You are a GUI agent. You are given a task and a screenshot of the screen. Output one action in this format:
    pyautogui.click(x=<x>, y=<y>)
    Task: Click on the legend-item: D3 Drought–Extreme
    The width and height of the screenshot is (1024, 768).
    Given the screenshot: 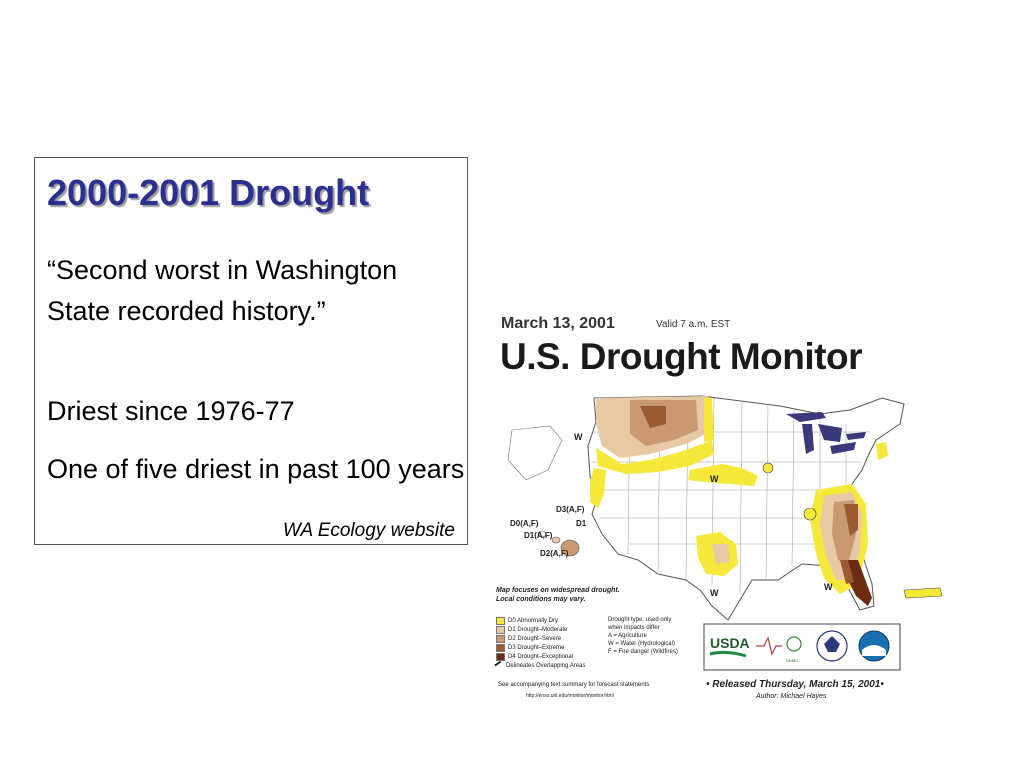 What is the action you would take?
    pyautogui.click(x=601, y=647)
    